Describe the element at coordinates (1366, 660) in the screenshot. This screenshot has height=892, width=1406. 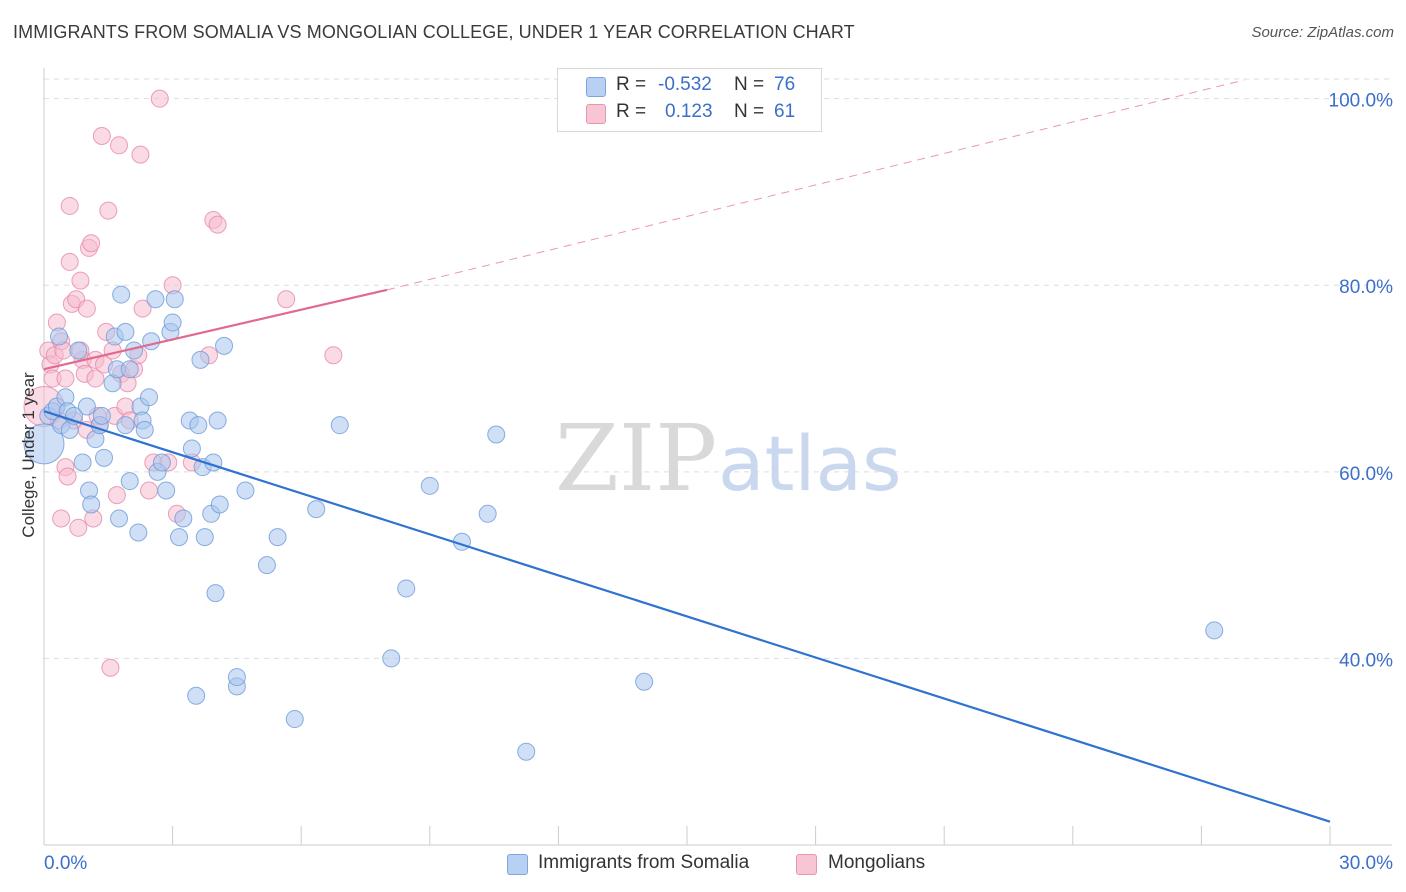
I see `y-tick-label: 40.0%` at that location.